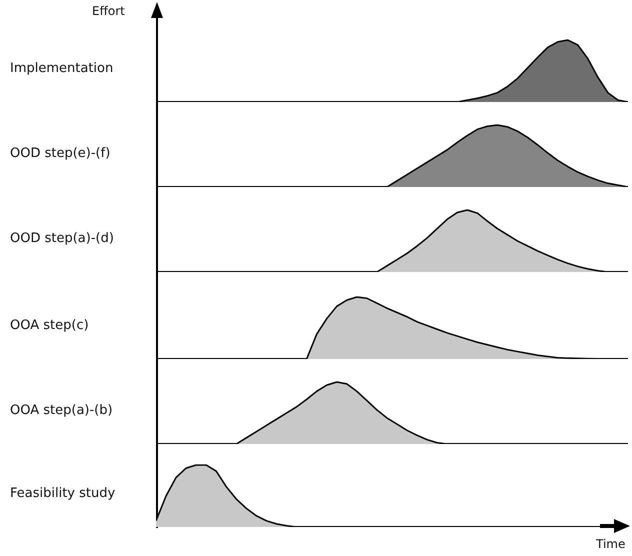  I want to click on text: Feasibility study, so click(63, 493).